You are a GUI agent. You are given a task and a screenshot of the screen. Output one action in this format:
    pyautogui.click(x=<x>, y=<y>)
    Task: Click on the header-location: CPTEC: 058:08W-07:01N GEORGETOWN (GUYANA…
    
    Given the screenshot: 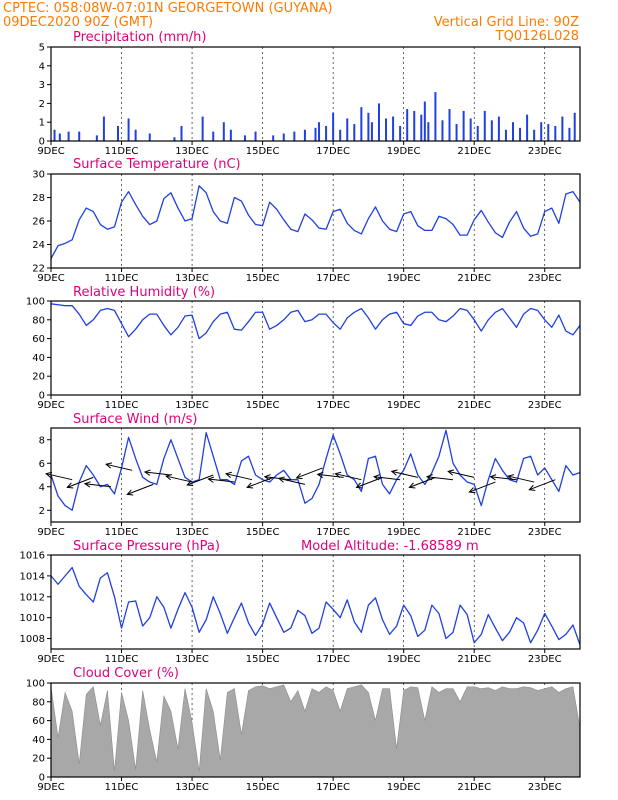 What is the action you would take?
    pyautogui.click(x=168, y=8)
    